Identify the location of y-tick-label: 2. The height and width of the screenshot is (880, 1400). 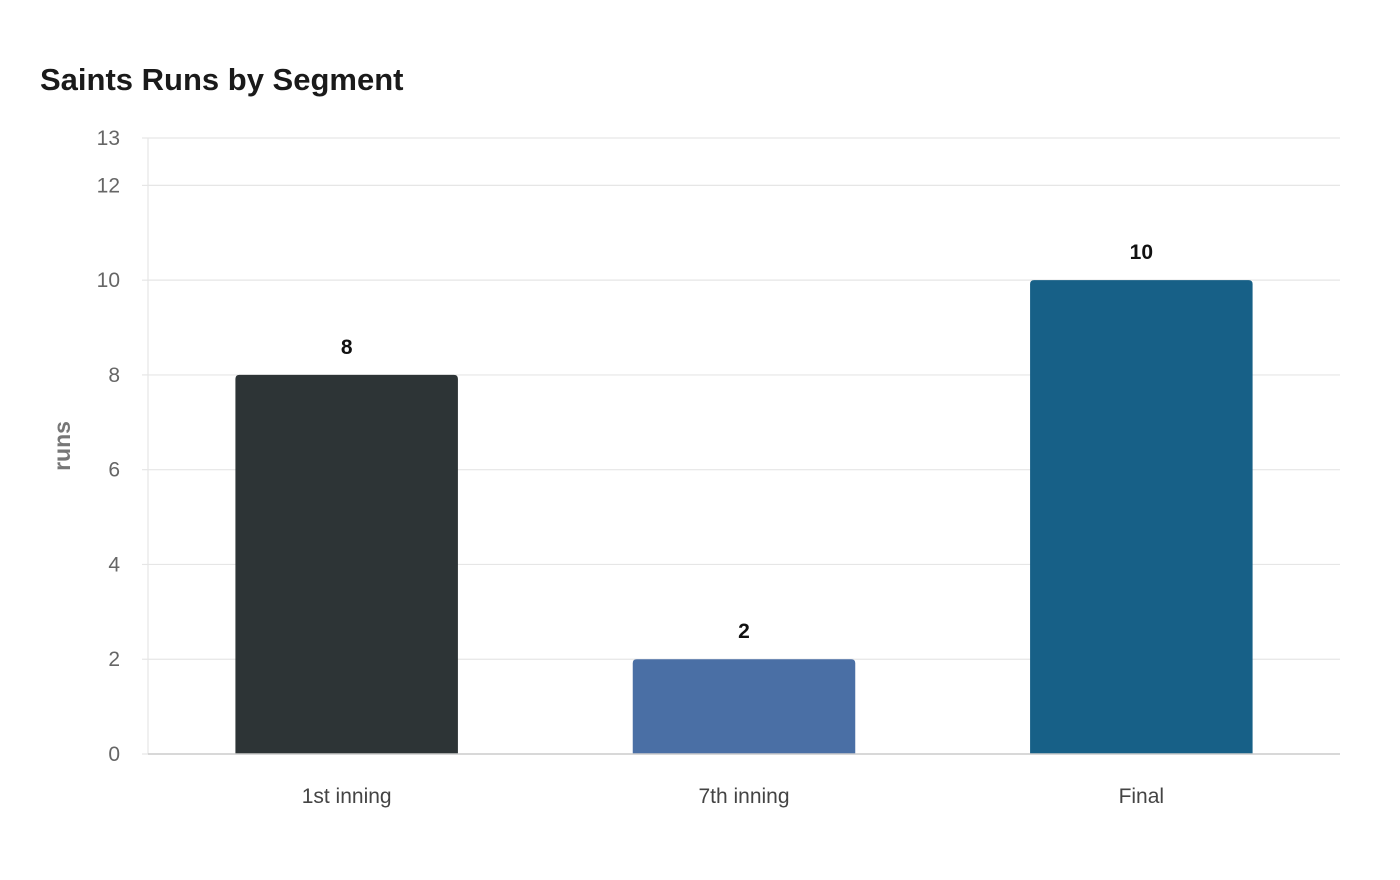
(114, 659).